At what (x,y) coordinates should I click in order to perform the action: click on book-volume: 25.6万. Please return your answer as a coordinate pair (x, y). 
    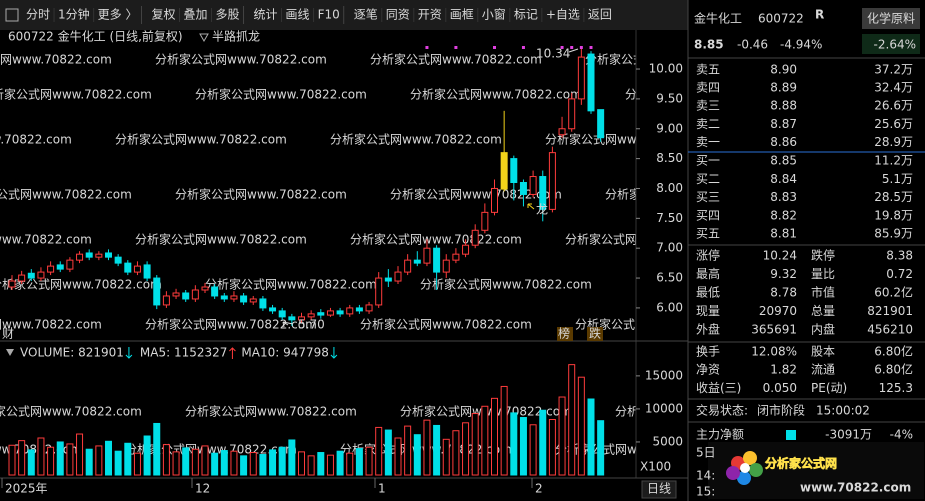
    Looking at the image, I should click on (893, 124).